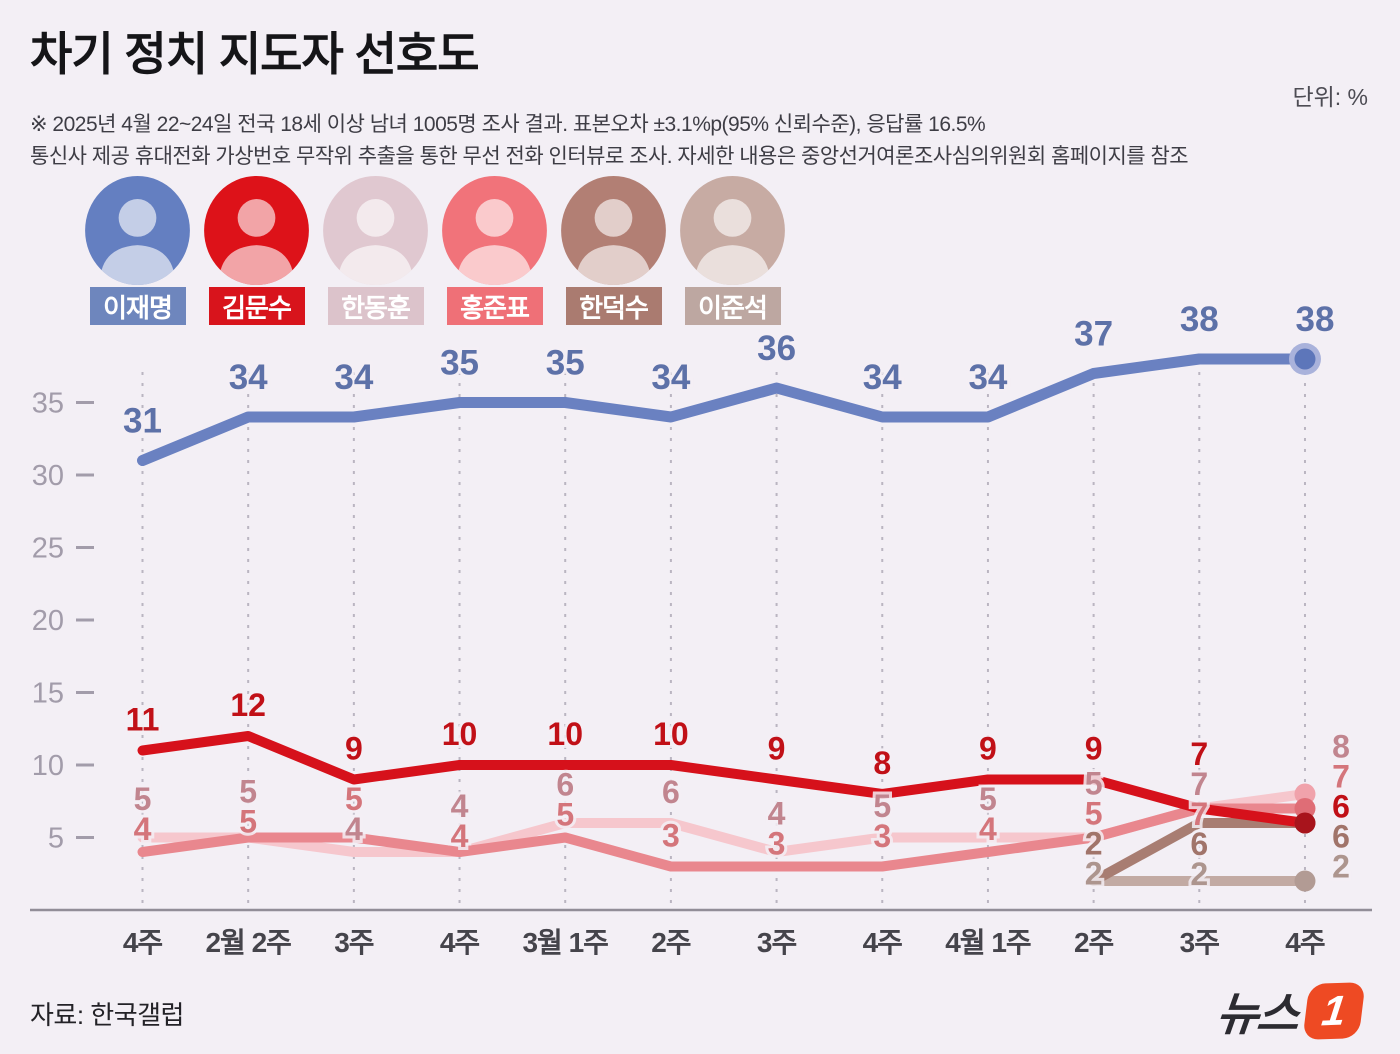  What do you see at coordinates (56, 839) in the screenshot?
I see `y-tick-label: 5` at bounding box center [56, 839].